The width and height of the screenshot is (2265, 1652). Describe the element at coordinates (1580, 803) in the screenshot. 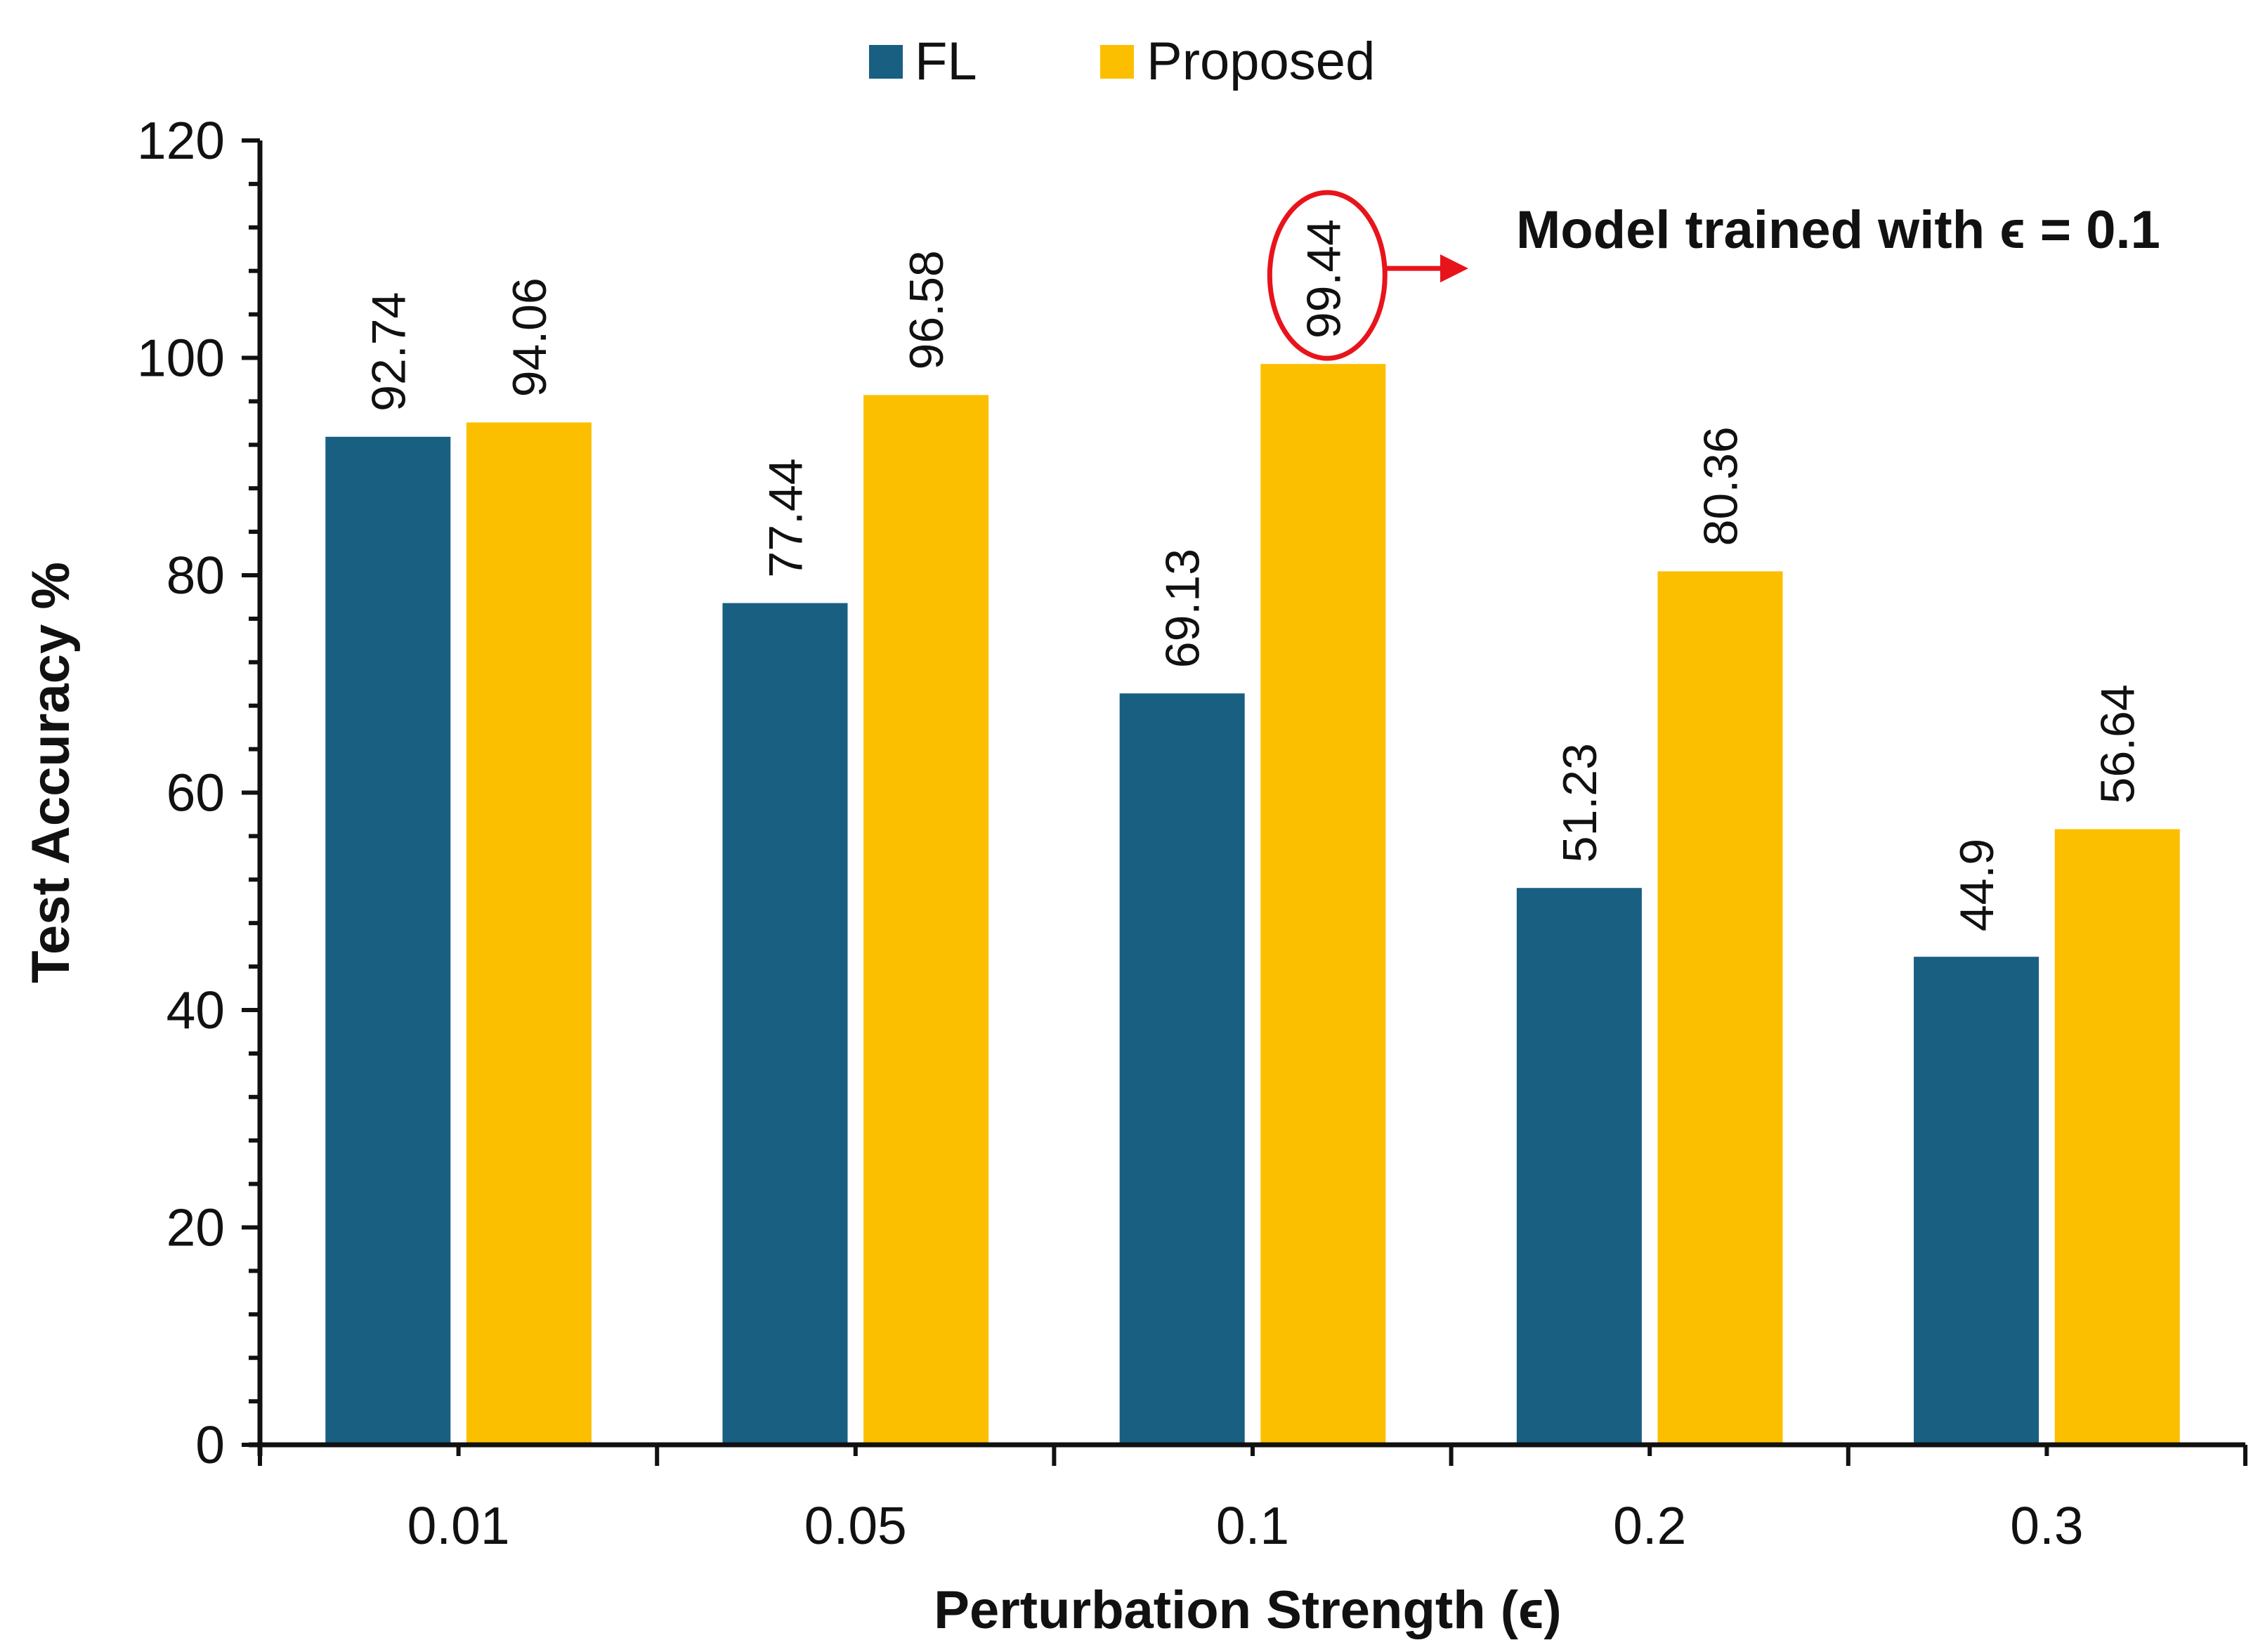

I see `data-label-fl-0.2: 51.23` at that location.